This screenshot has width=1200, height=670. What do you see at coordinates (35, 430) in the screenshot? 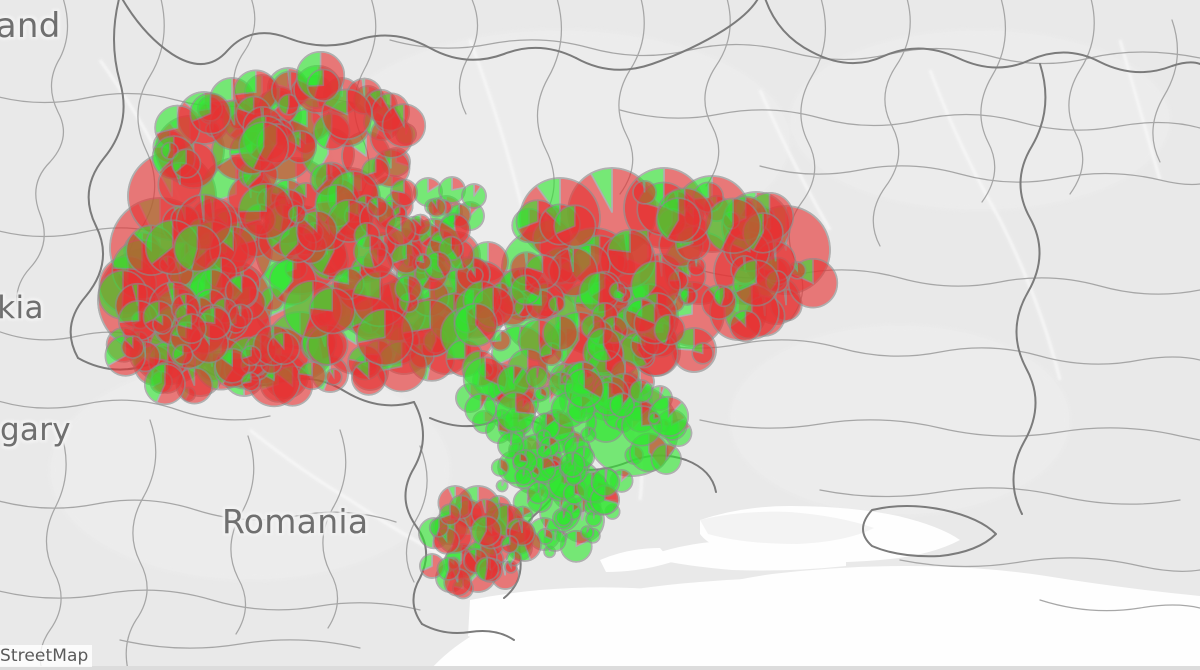
I see `map-label-hungary: ngary` at bounding box center [35, 430].